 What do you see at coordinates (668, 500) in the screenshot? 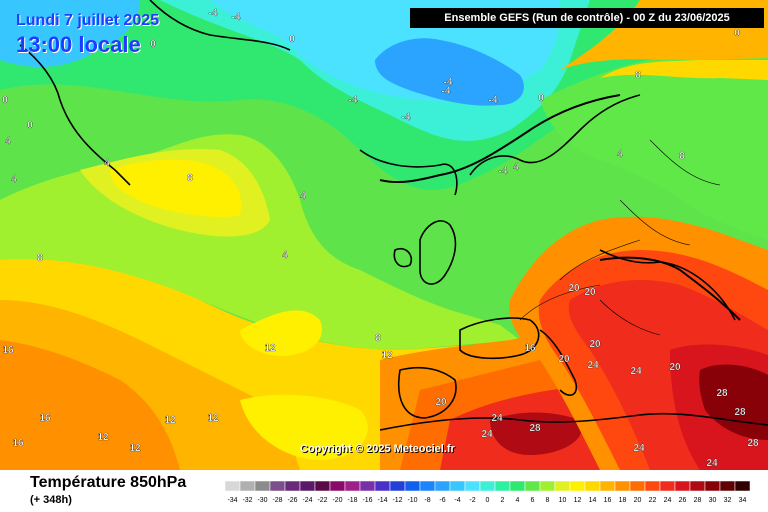
I see `legend-tick-label: 24` at bounding box center [668, 500].